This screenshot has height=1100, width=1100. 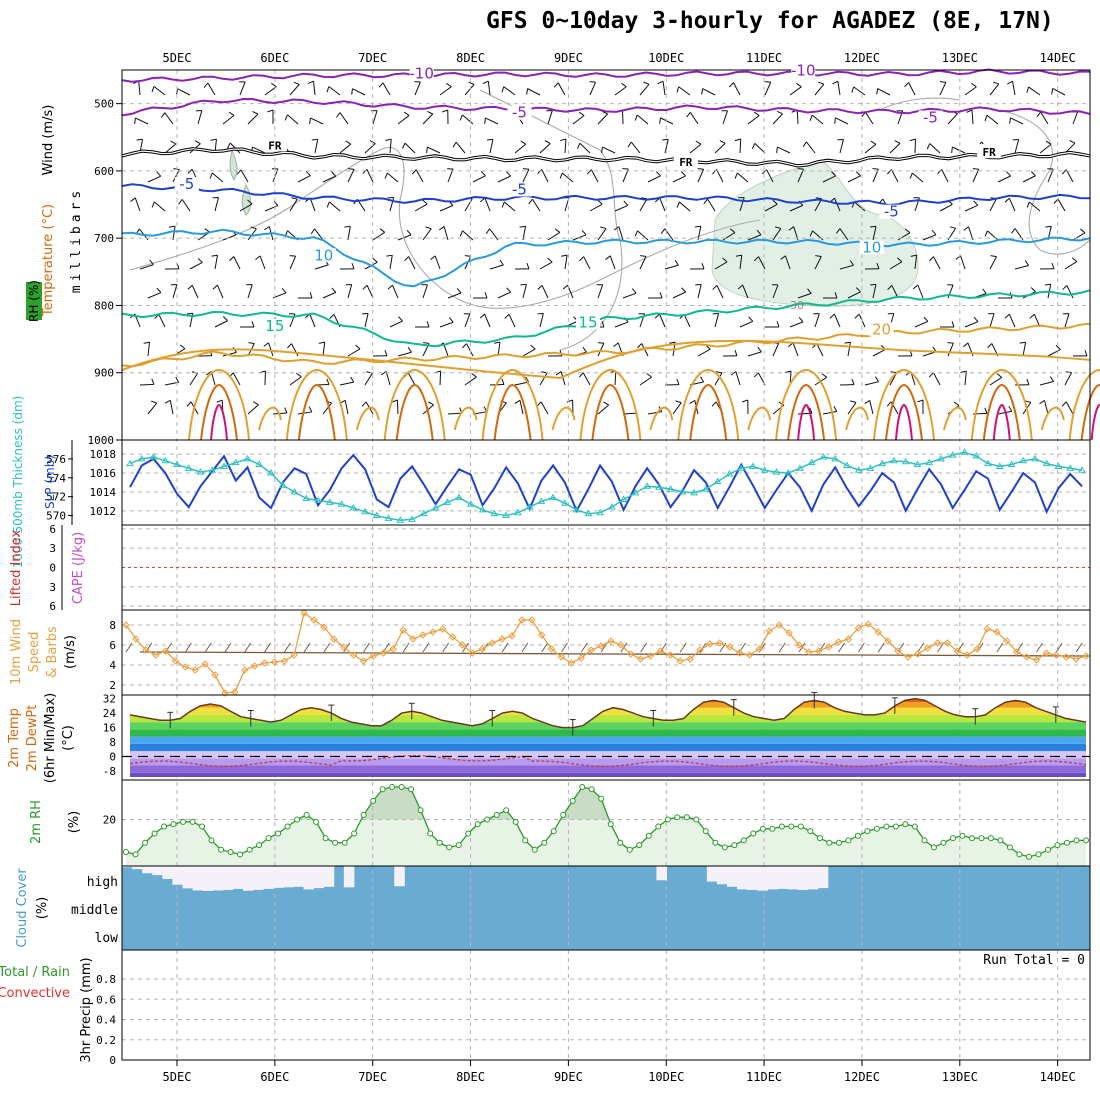 What do you see at coordinates (104, 373) in the screenshot?
I see `y-tick-label: 900` at bounding box center [104, 373].